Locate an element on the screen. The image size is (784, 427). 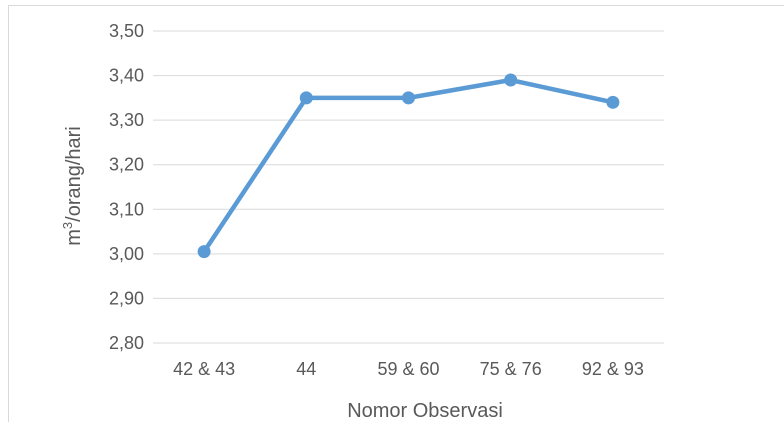
x-axis-tick-labels: 42 & 43 44 59 & 60 75 & 76 92 & 93 is located at coordinates (408, 369).